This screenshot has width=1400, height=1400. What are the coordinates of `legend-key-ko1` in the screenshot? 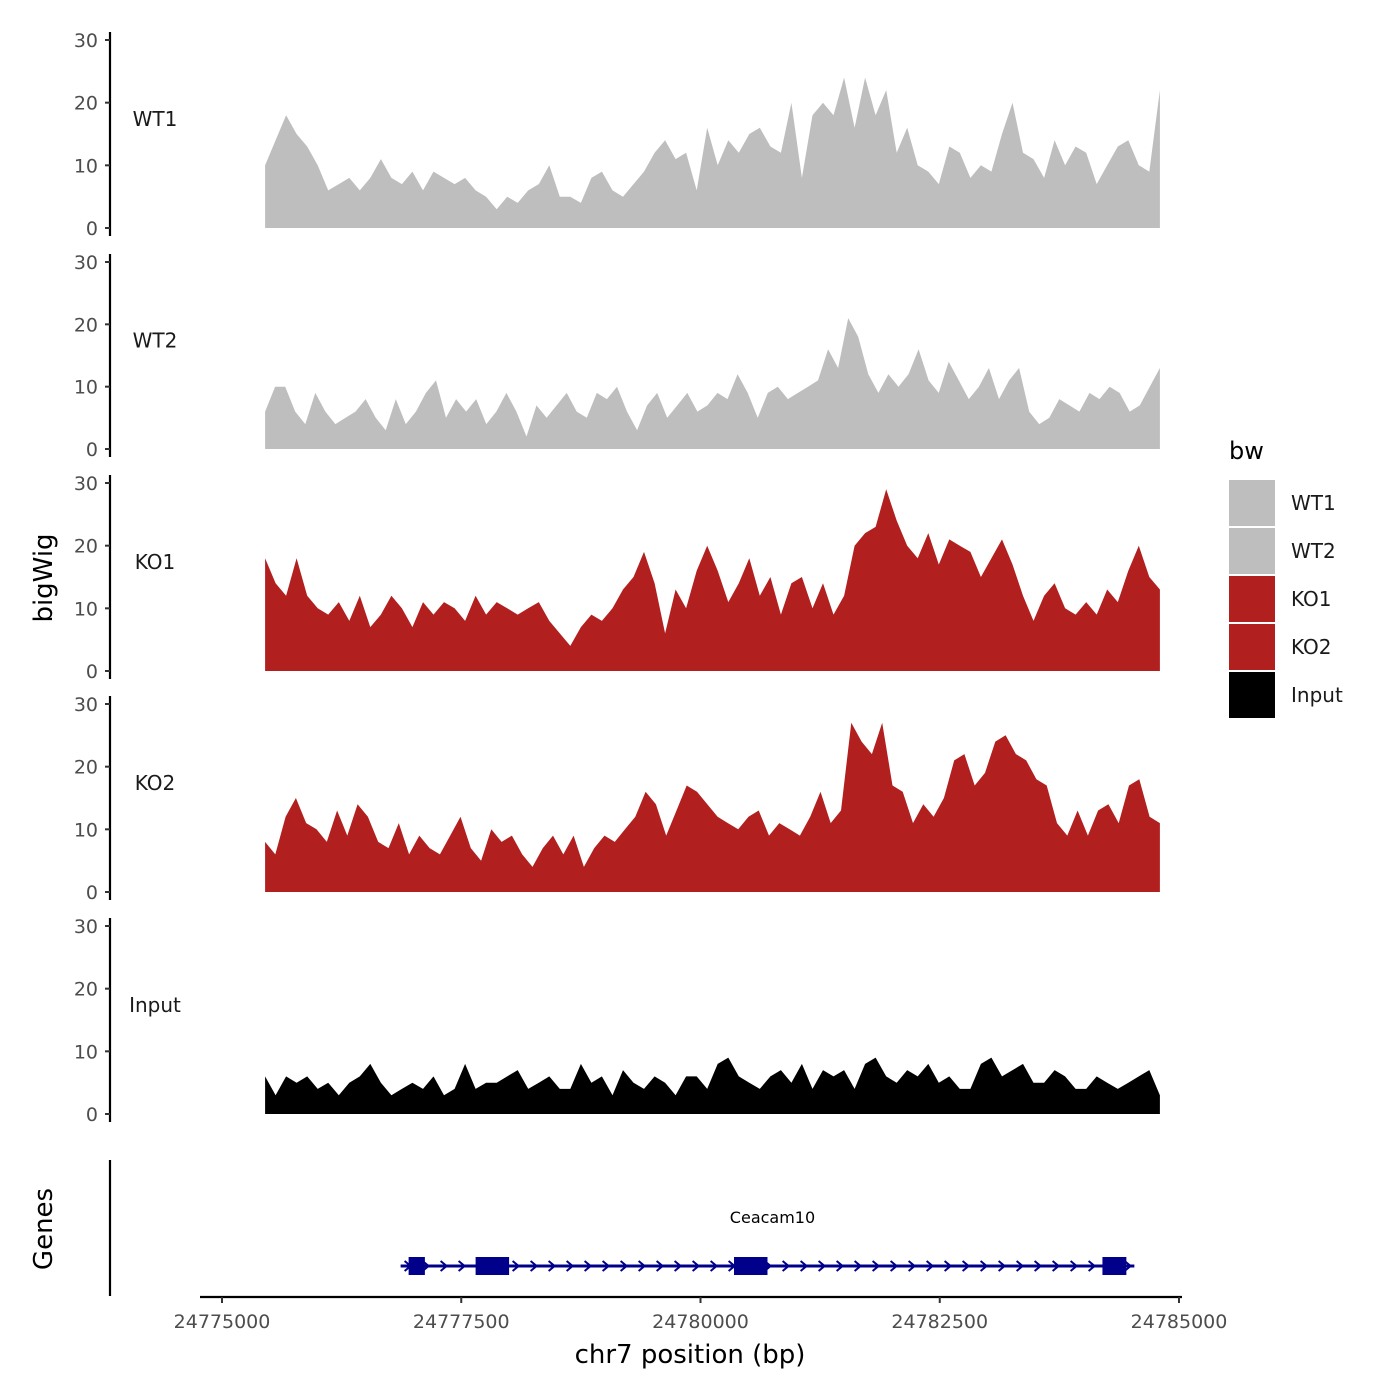 It's located at (1252, 599).